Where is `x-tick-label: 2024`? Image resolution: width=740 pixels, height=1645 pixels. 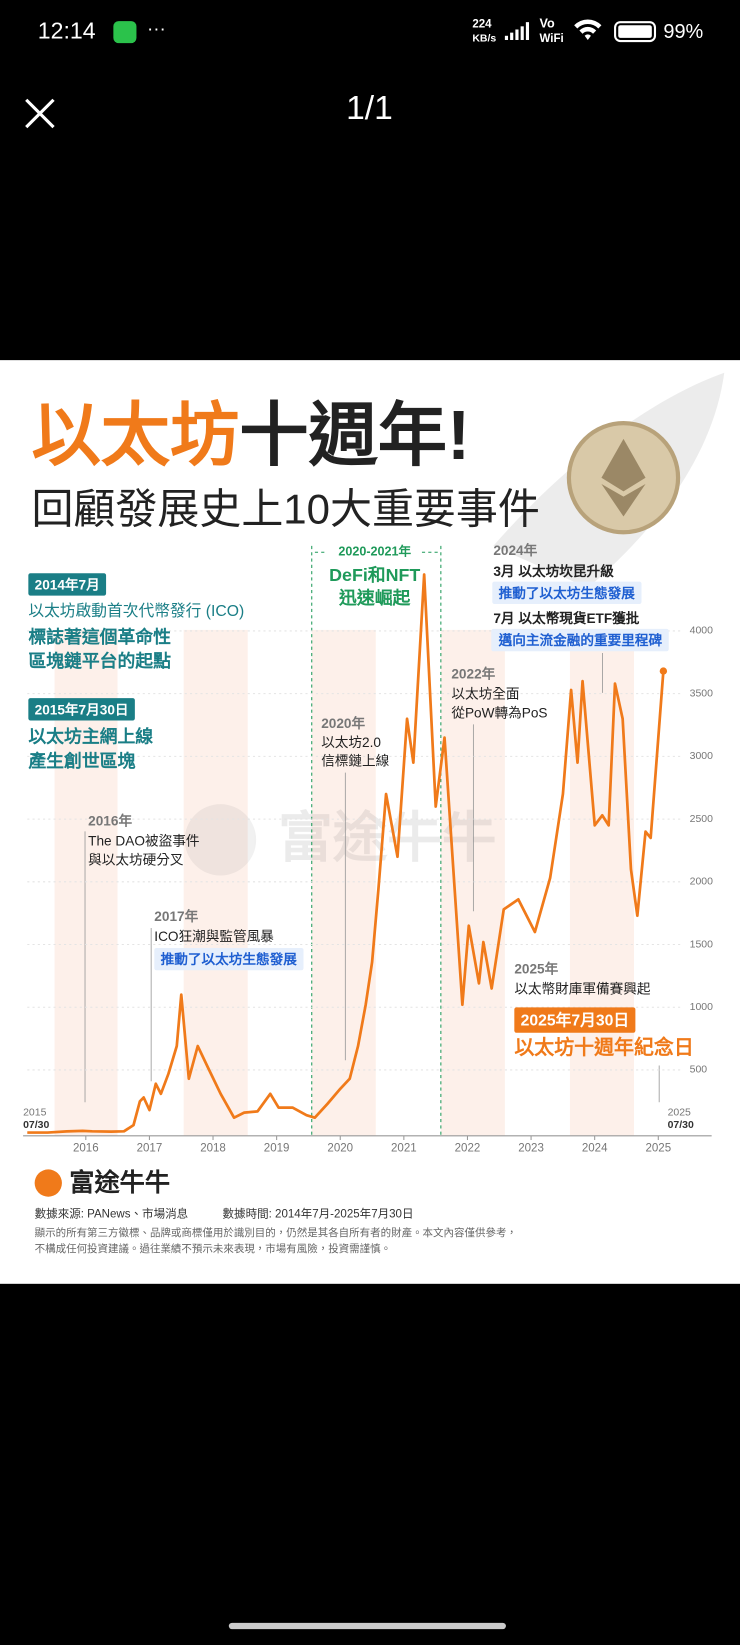
x-tick-label: 2024 is located at coordinates (595, 1148).